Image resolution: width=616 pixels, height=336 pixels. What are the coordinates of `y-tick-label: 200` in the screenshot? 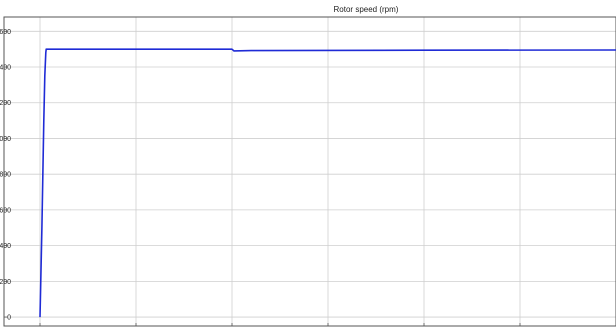 It's located at (5, 282).